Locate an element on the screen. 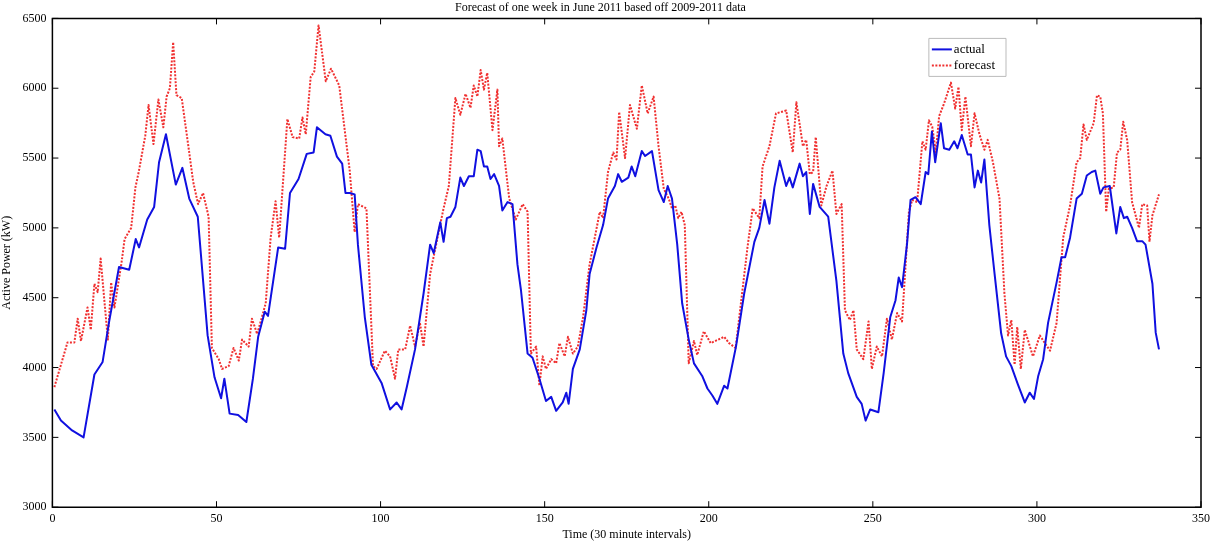 This screenshot has height=542, width=1215. y-tick-label: 6500 is located at coordinates (34, 17).